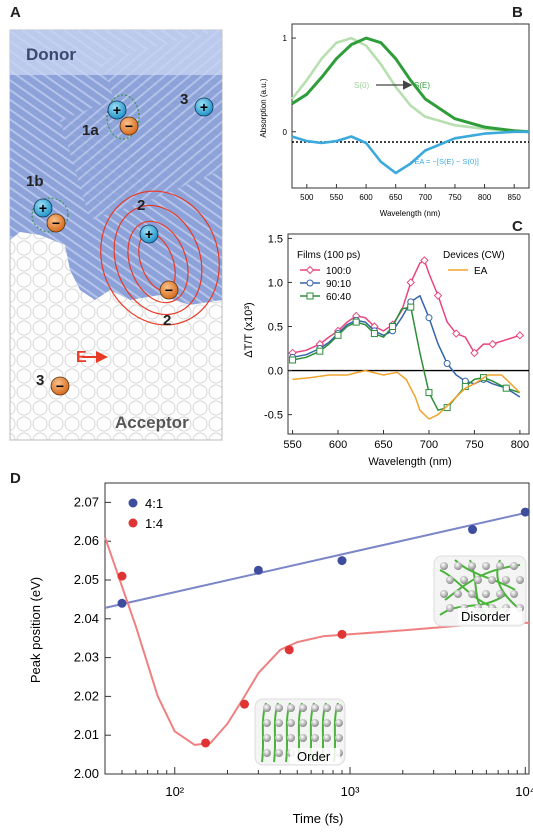 This screenshot has width=533, height=833. I want to click on species-tag-1b: 1b, so click(35, 181).